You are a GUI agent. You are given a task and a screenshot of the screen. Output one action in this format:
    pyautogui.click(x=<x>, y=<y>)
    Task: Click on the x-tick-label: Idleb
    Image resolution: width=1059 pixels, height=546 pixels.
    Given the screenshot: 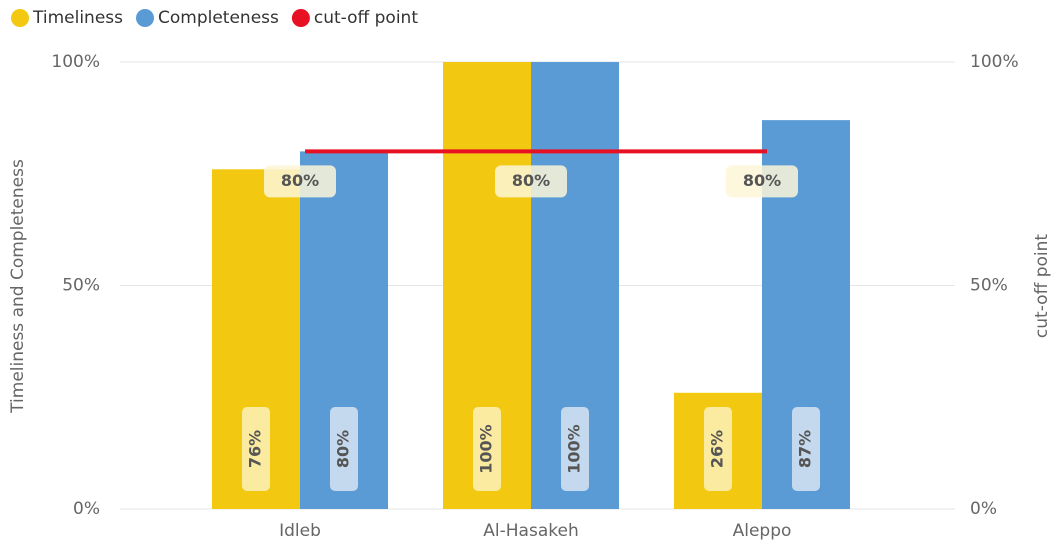 What is the action you would take?
    pyautogui.click(x=300, y=531)
    